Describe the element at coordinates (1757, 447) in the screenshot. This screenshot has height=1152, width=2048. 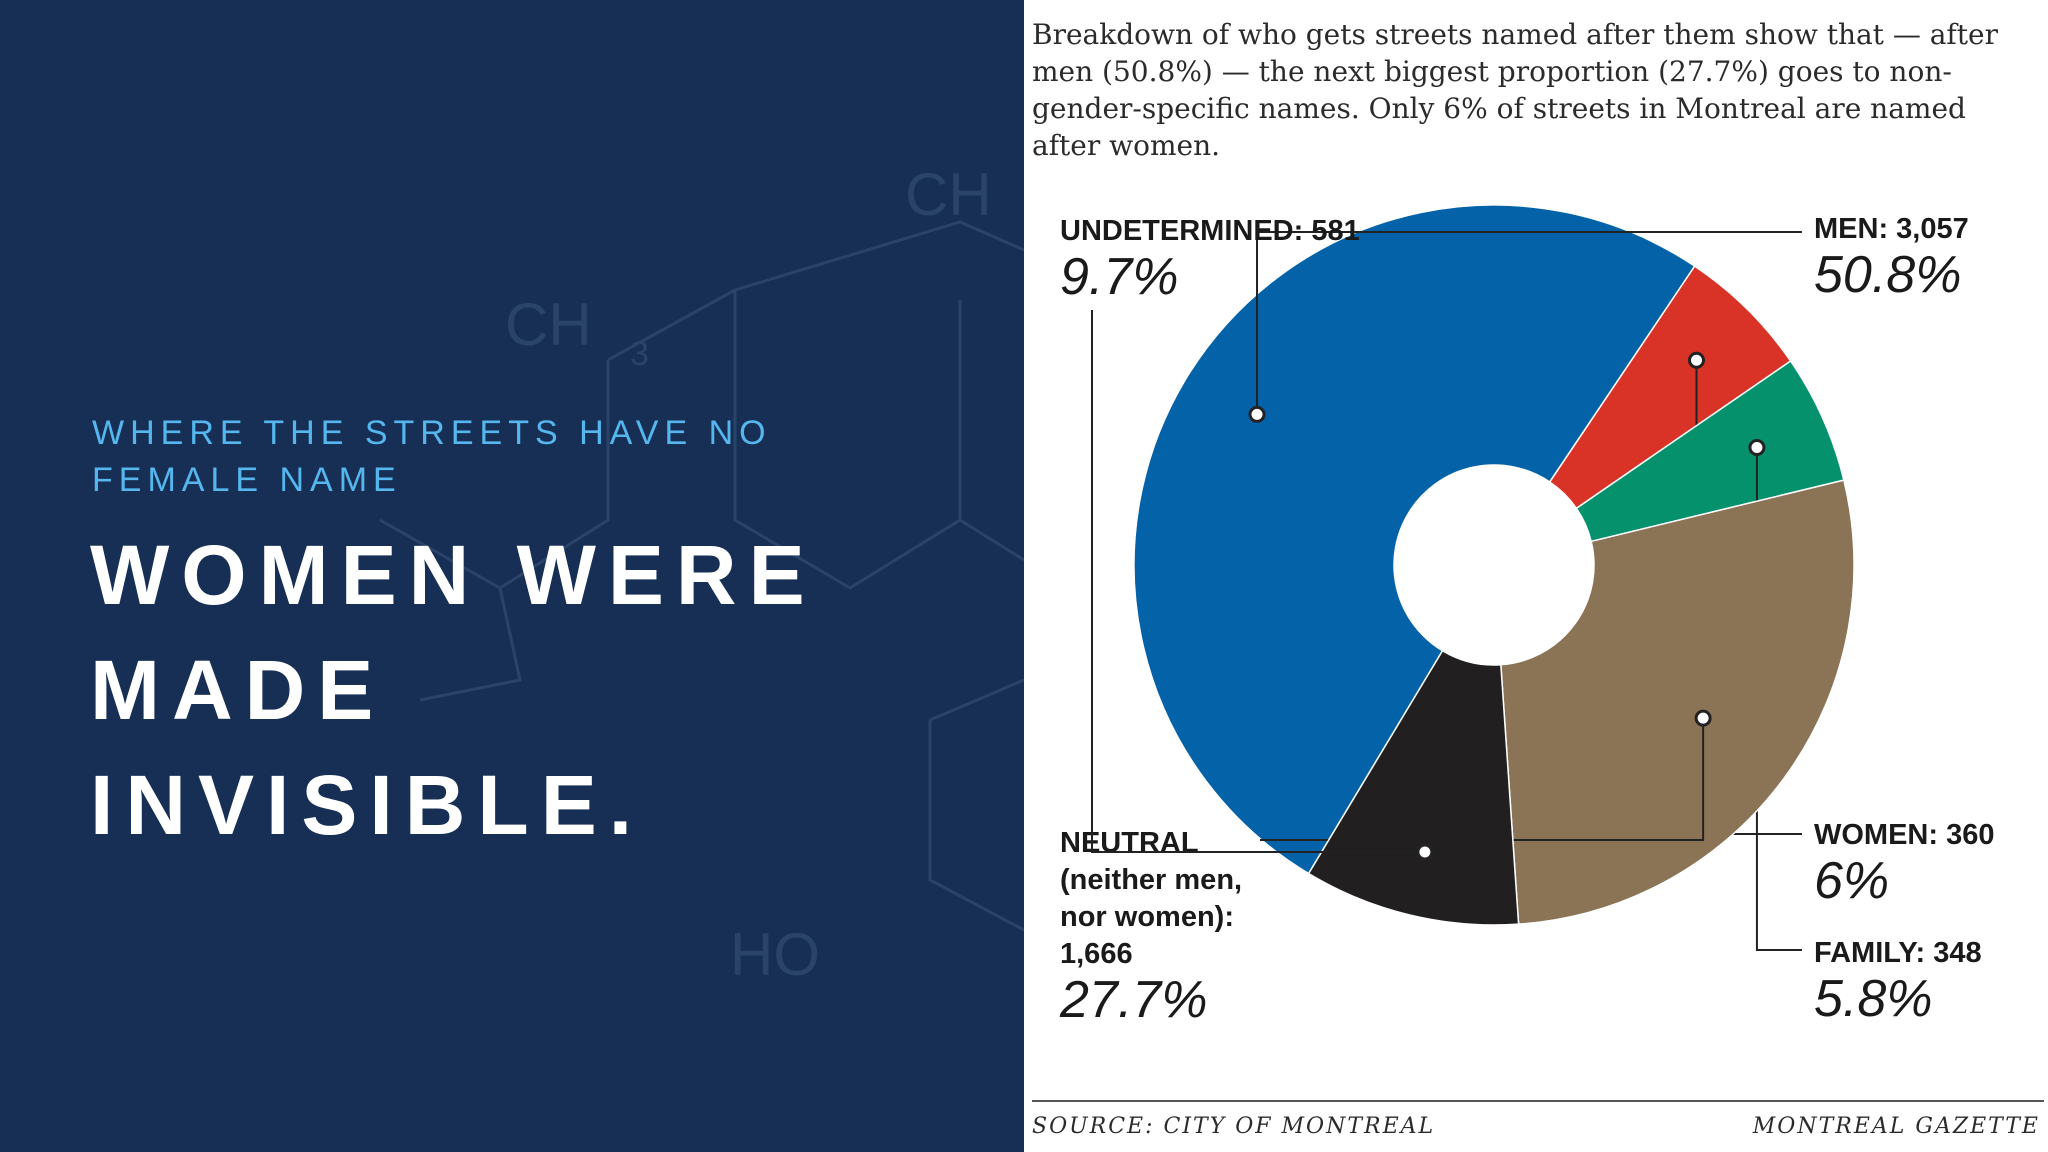
I see `leader-dot-family` at that location.